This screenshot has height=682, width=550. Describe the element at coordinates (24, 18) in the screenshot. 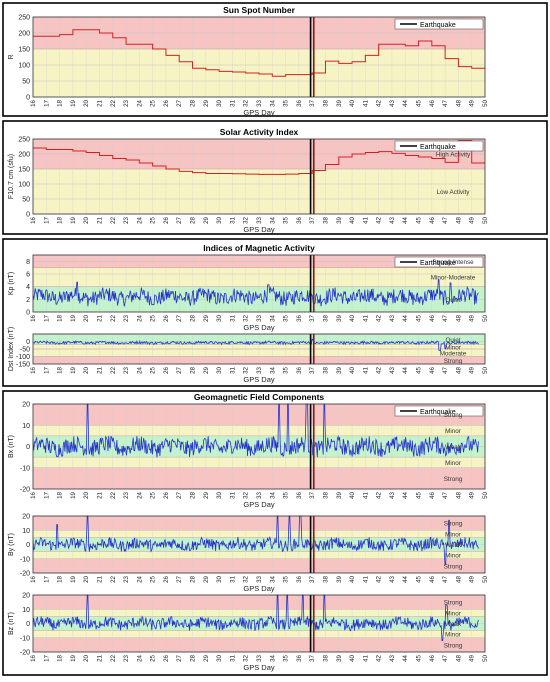

I see `y-tick-label: 250` at that location.